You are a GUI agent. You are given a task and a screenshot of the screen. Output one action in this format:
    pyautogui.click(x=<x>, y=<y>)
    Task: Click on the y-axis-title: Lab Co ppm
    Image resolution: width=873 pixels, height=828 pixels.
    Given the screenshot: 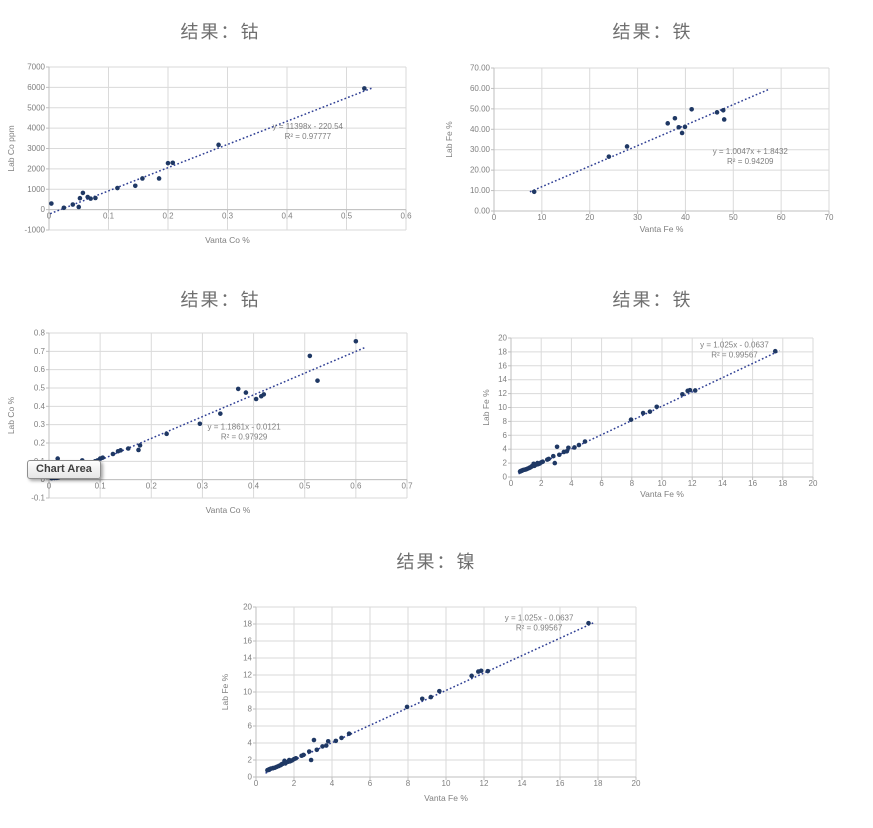 What is the action you would take?
    pyautogui.click(x=12, y=148)
    